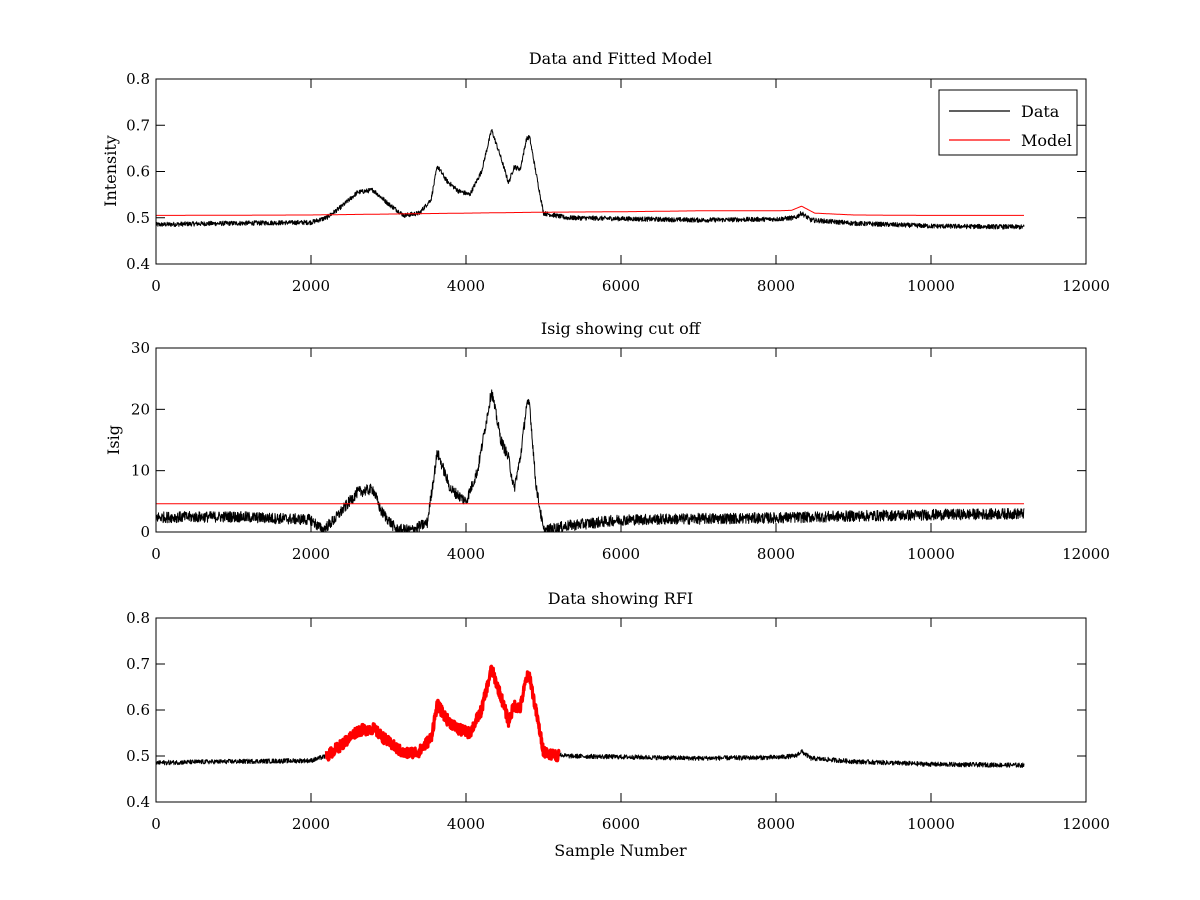 This screenshot has height=900, width=1200. I want to click on y-tick-label: 10, so click(140, 471).